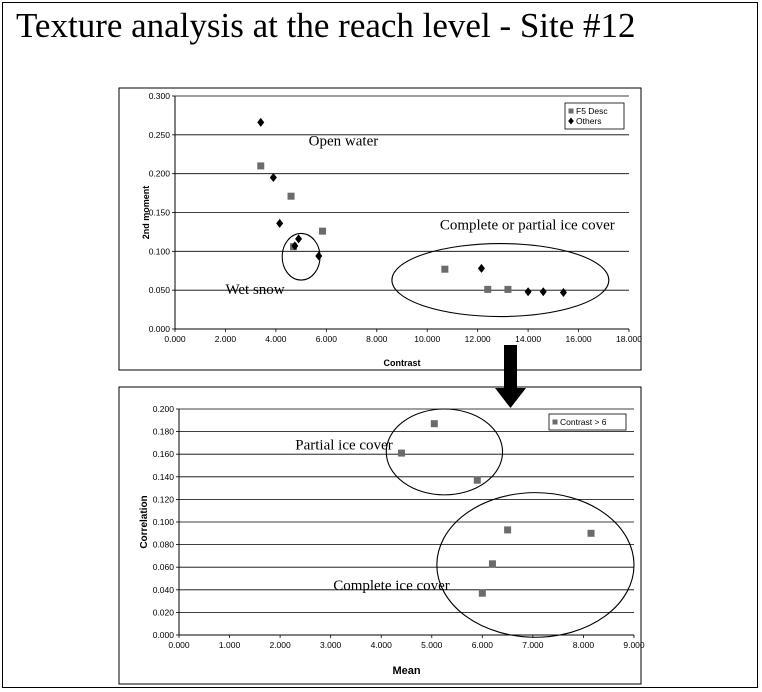 Image resolution: width=762 pixels, height=692 pixels. I want to click on chart-2-y-tick-label: 0.060, so click(164, 567).